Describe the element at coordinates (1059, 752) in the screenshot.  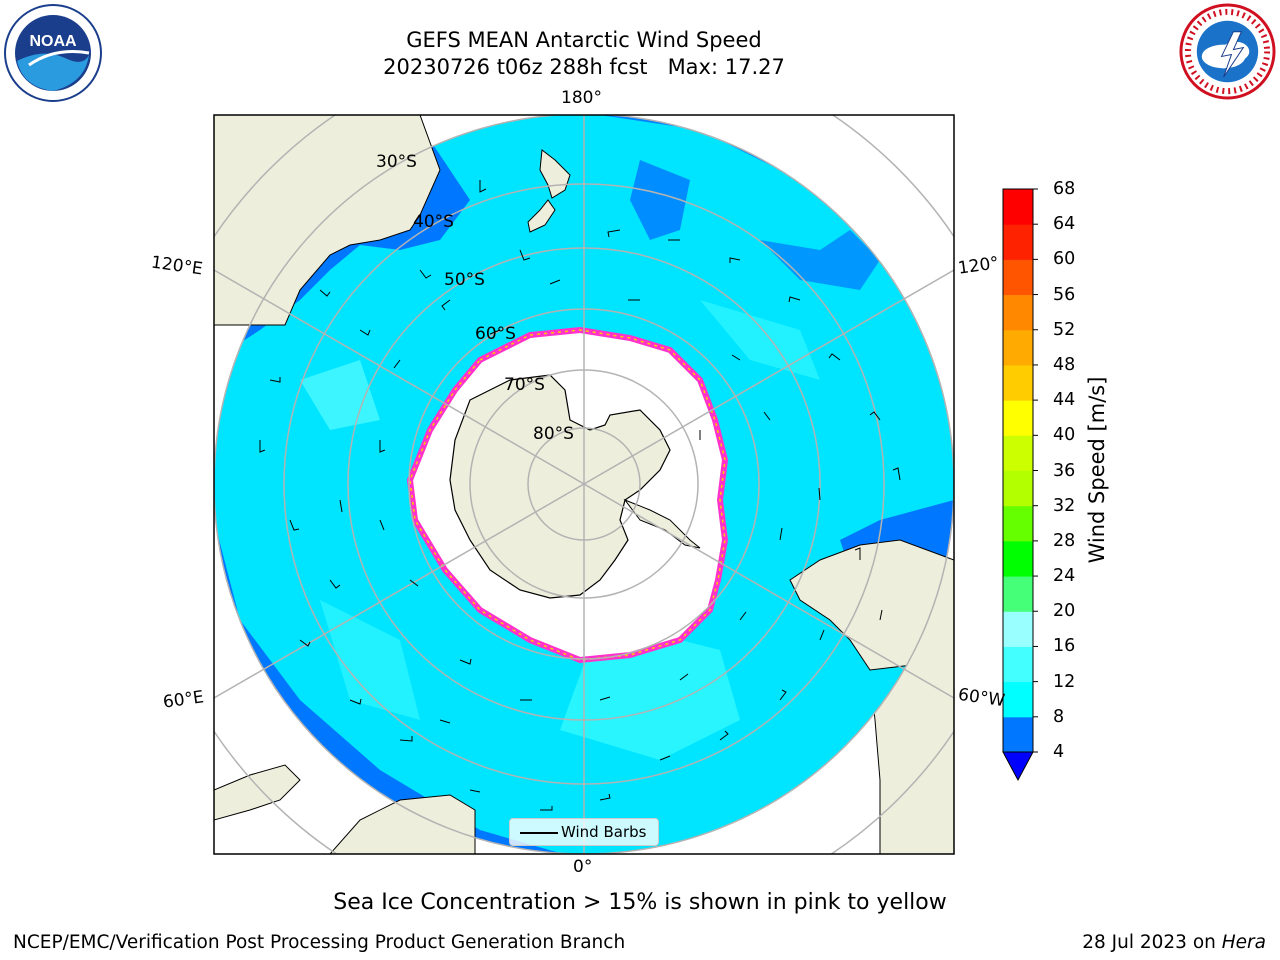
I see `colorbar-tick-label: 4` at that location.